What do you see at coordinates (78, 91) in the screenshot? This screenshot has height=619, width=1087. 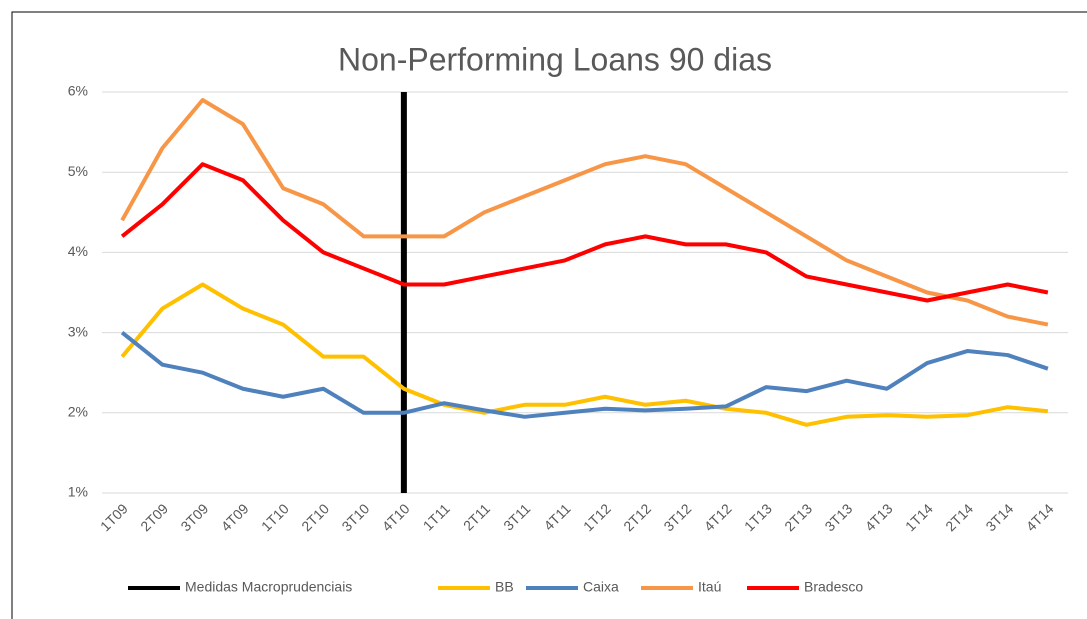 I see `y-tick-label: 6%` at bounding box center [78, 91].